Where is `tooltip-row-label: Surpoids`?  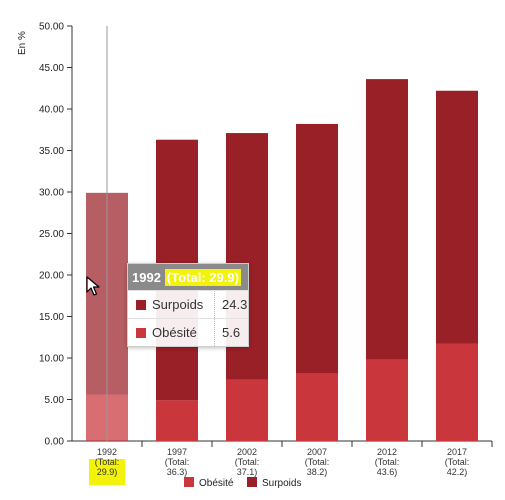
tooltip-row-label: Surpoids is located at coordinates (183, 304).